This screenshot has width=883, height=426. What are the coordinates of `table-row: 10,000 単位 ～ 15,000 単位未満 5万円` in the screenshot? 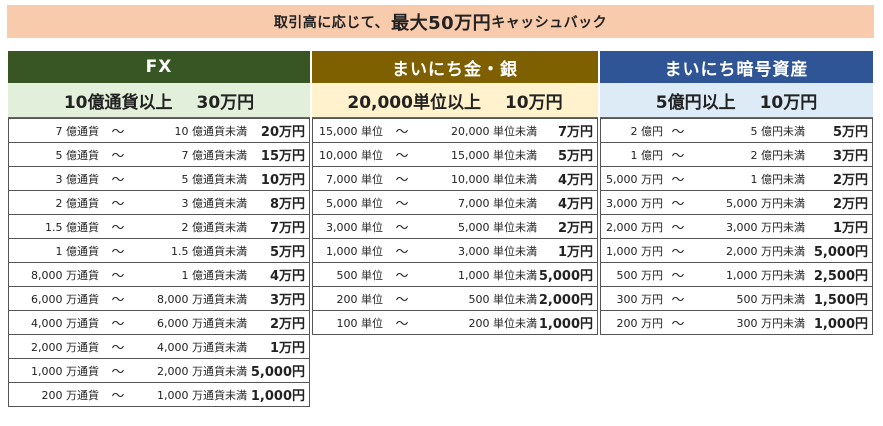 It's located at (455, 155).